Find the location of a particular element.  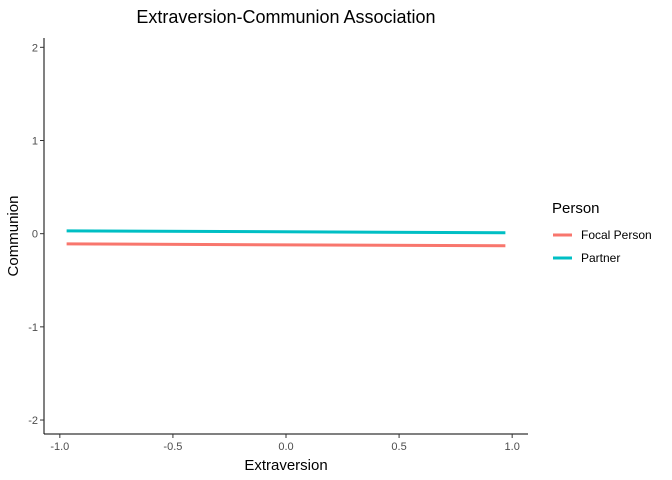

legend-label-partner: Partner is located at coordinates (600, 258).